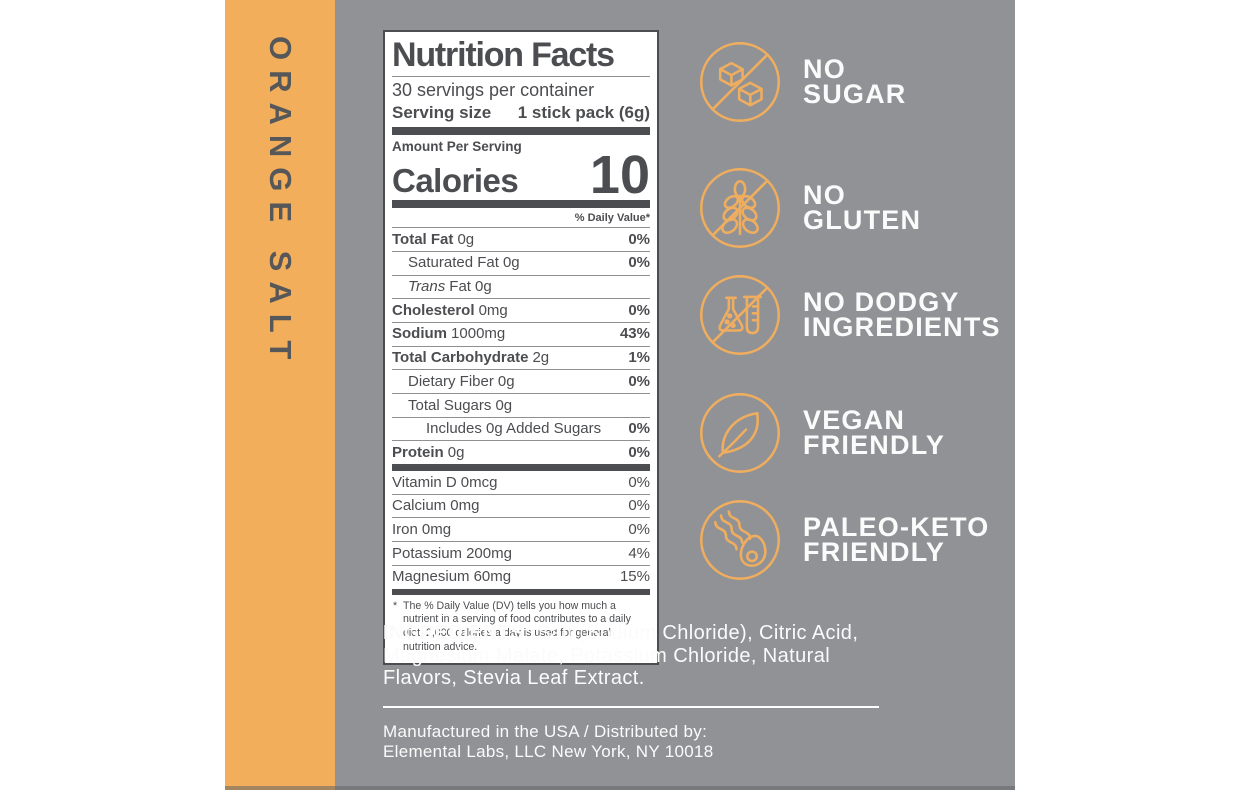 The width and height of the screenshot is (1240, 790). Describe the element at coordinates (521, 359) in the screenshot. I see `nutrient-row-total-carbohydrate: Total Carbohydrate 2g 1%` at that location.